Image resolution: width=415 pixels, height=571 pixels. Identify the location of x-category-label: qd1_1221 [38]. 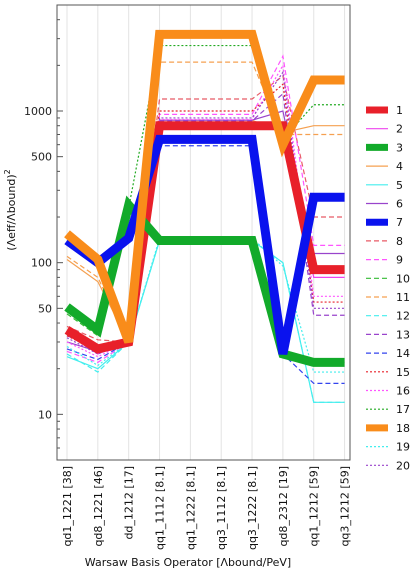
(67, 506).